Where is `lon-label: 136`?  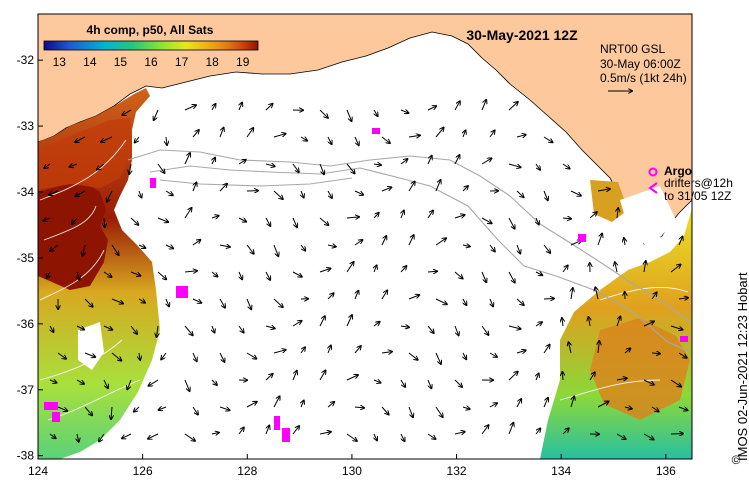 lon-label: 136 is located at coordinates (666, 471).